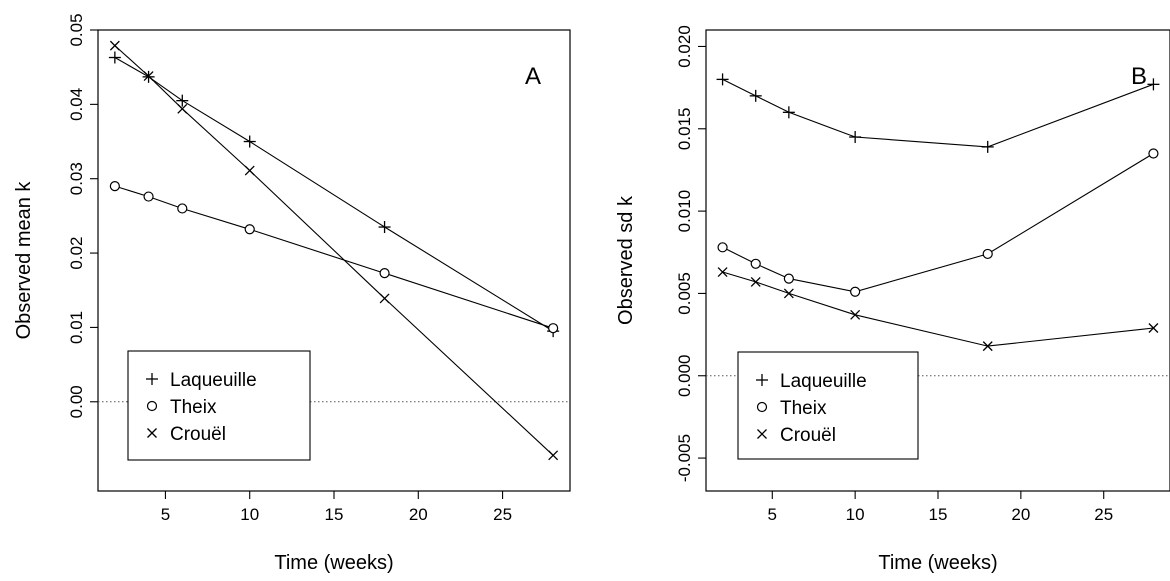 The width and height of the screenshot is (1170, 581). I want to click on series-croul, so click(938, 309).